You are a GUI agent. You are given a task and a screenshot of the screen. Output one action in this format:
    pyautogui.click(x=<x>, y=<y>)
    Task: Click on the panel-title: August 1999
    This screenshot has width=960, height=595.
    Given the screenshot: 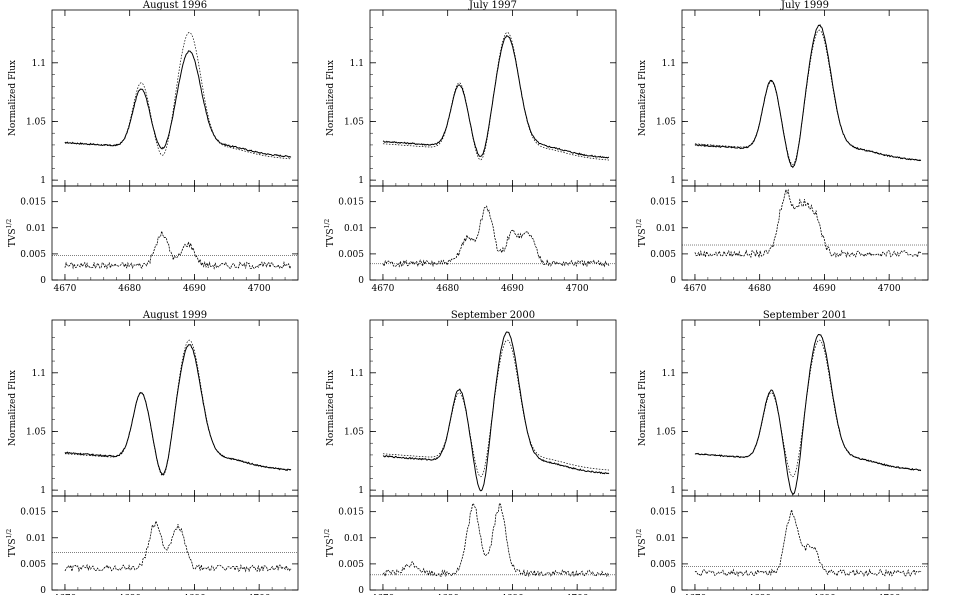 What is the action you would take?
    pyautogui.click(x=174, y=315)
    